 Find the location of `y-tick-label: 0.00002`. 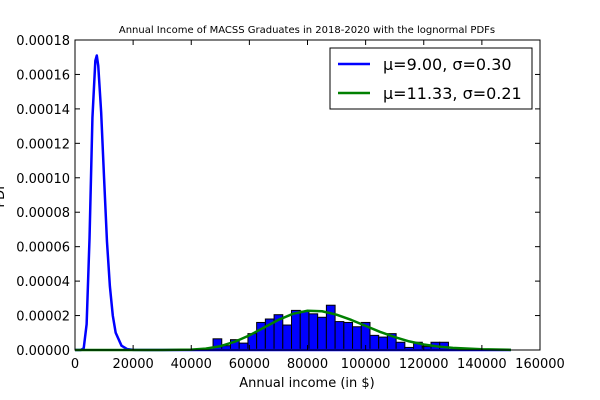

y-tick-label: 0.00002 is located at coordinates (43, 317).